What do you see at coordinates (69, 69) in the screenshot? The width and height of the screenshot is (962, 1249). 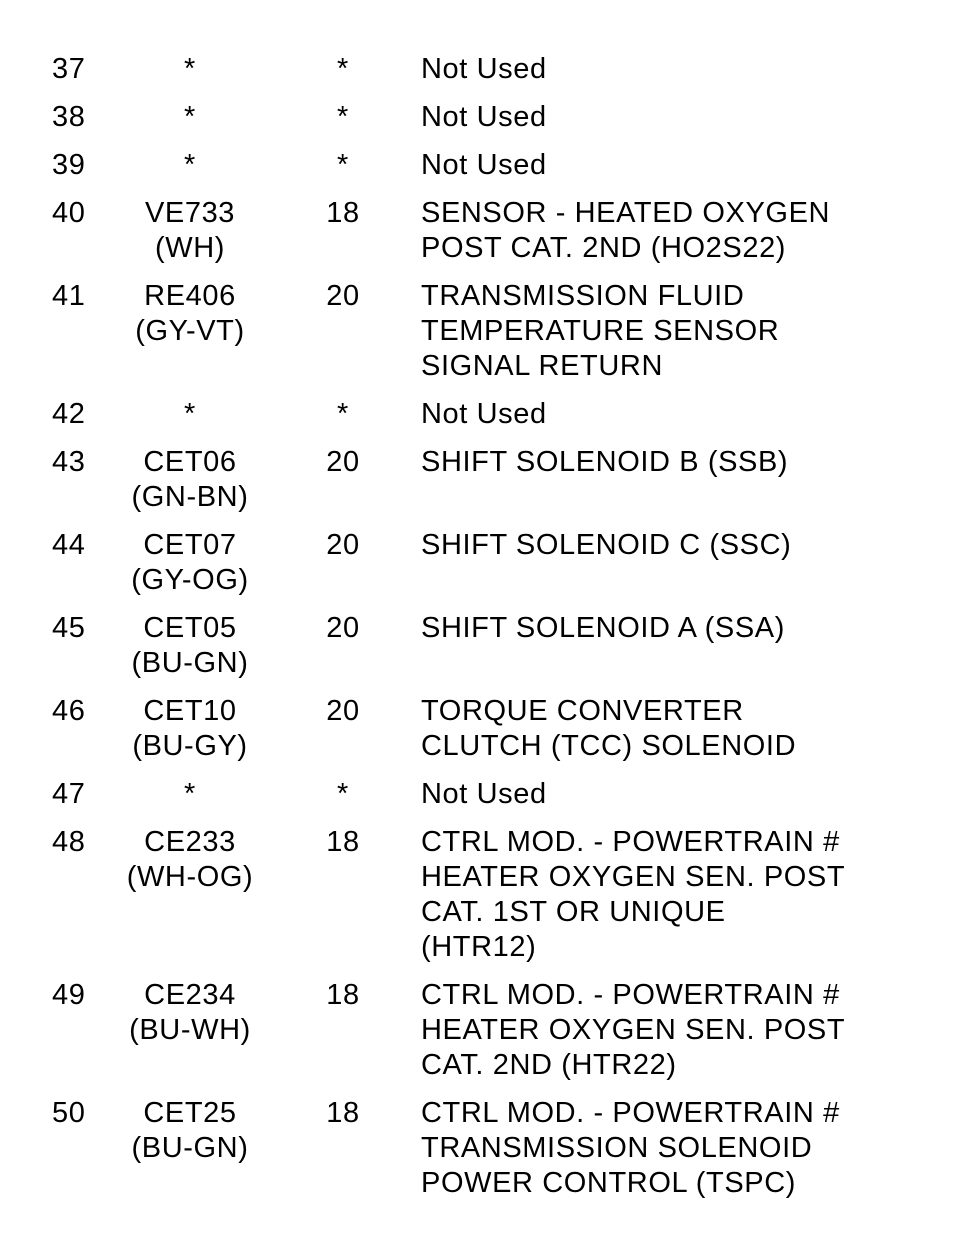 I see `pin-number: 37` at bounding box center [69, 69].